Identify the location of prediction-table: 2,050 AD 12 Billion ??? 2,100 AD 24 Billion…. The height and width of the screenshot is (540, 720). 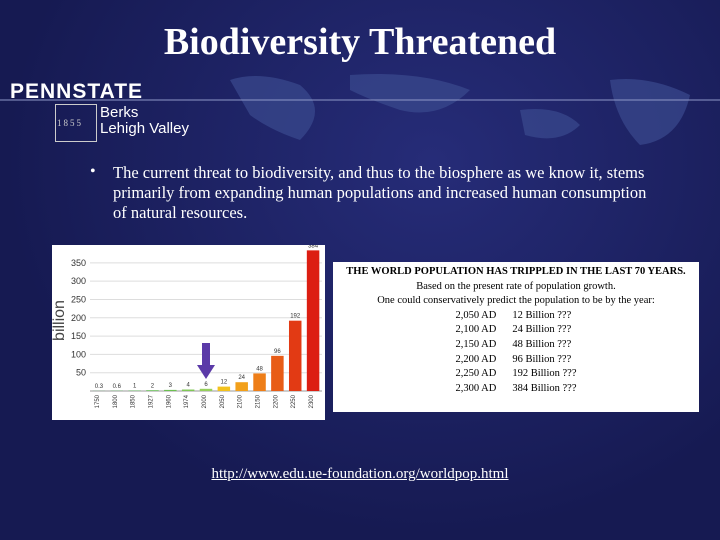
(516, 353).